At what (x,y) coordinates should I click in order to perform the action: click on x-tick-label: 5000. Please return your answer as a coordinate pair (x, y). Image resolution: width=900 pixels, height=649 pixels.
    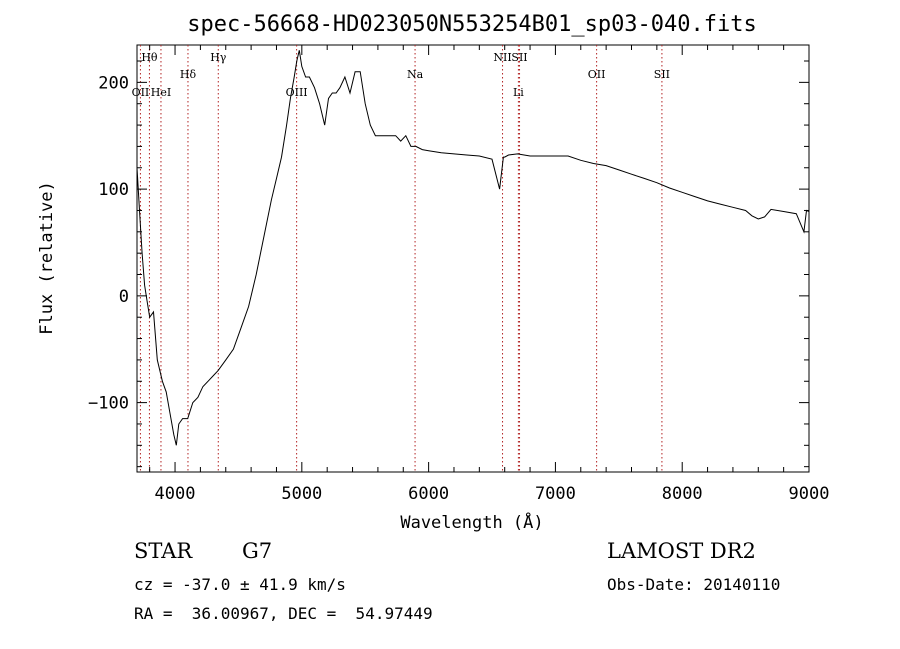
    Looking at the image, I should click on (301, 494).